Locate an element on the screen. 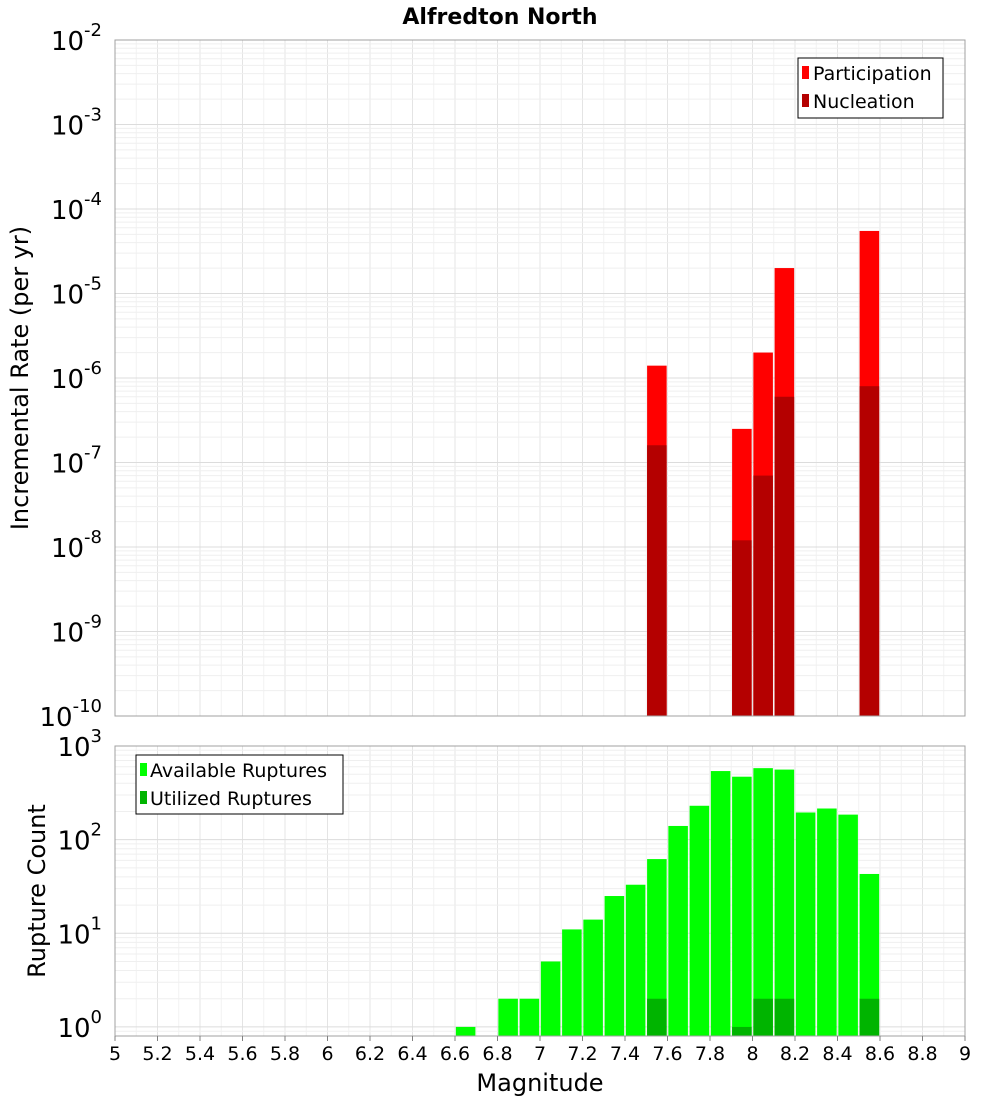 The width and height of the screenshot is (1000, 1100). bottom-plot-bars is located at coordinates (667, 902).